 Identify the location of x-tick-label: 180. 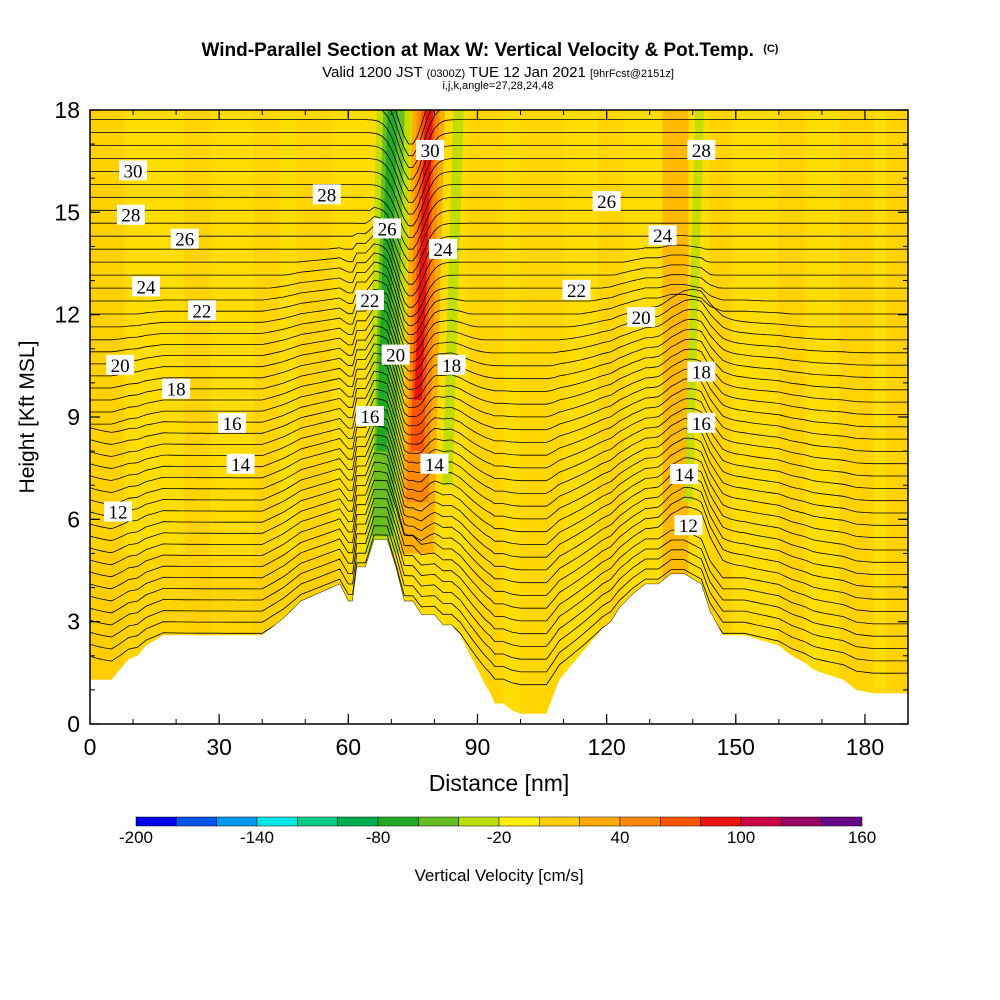
(865, 747).